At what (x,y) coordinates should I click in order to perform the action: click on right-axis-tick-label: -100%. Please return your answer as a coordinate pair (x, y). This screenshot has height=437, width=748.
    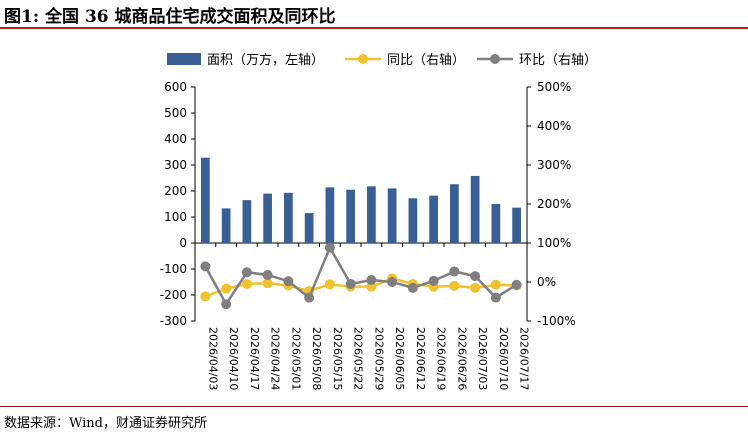
    Looking at the image, I should click on (556, 321).